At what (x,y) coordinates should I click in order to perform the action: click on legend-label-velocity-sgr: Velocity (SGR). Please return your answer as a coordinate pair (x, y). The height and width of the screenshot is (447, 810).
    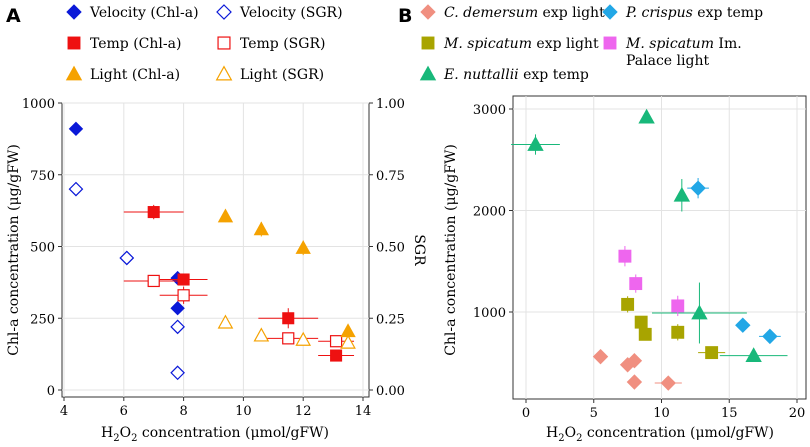
    Looking at the image, I should click on (291, 13).